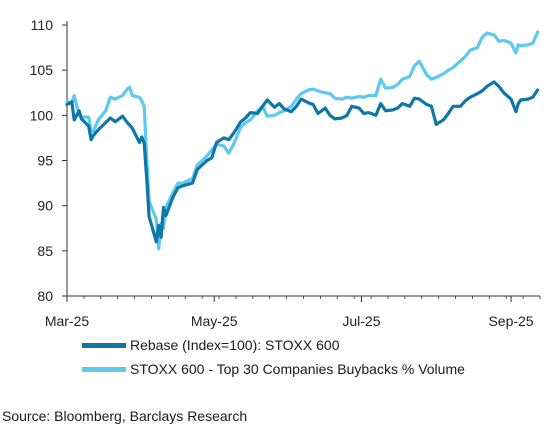 The height and width of the screenshot is (436, 556). Describe the element at coordinates (45, 161) in the screenshot. I see `y-tick-label: 95` at that location.